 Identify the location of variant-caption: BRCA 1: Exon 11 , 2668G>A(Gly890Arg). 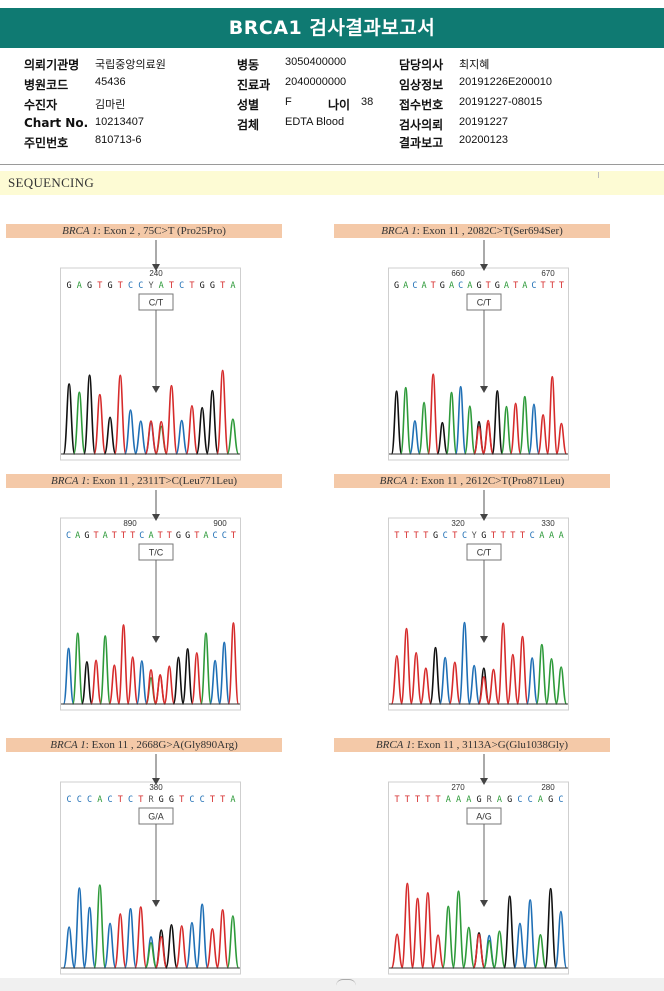
(144, 745).